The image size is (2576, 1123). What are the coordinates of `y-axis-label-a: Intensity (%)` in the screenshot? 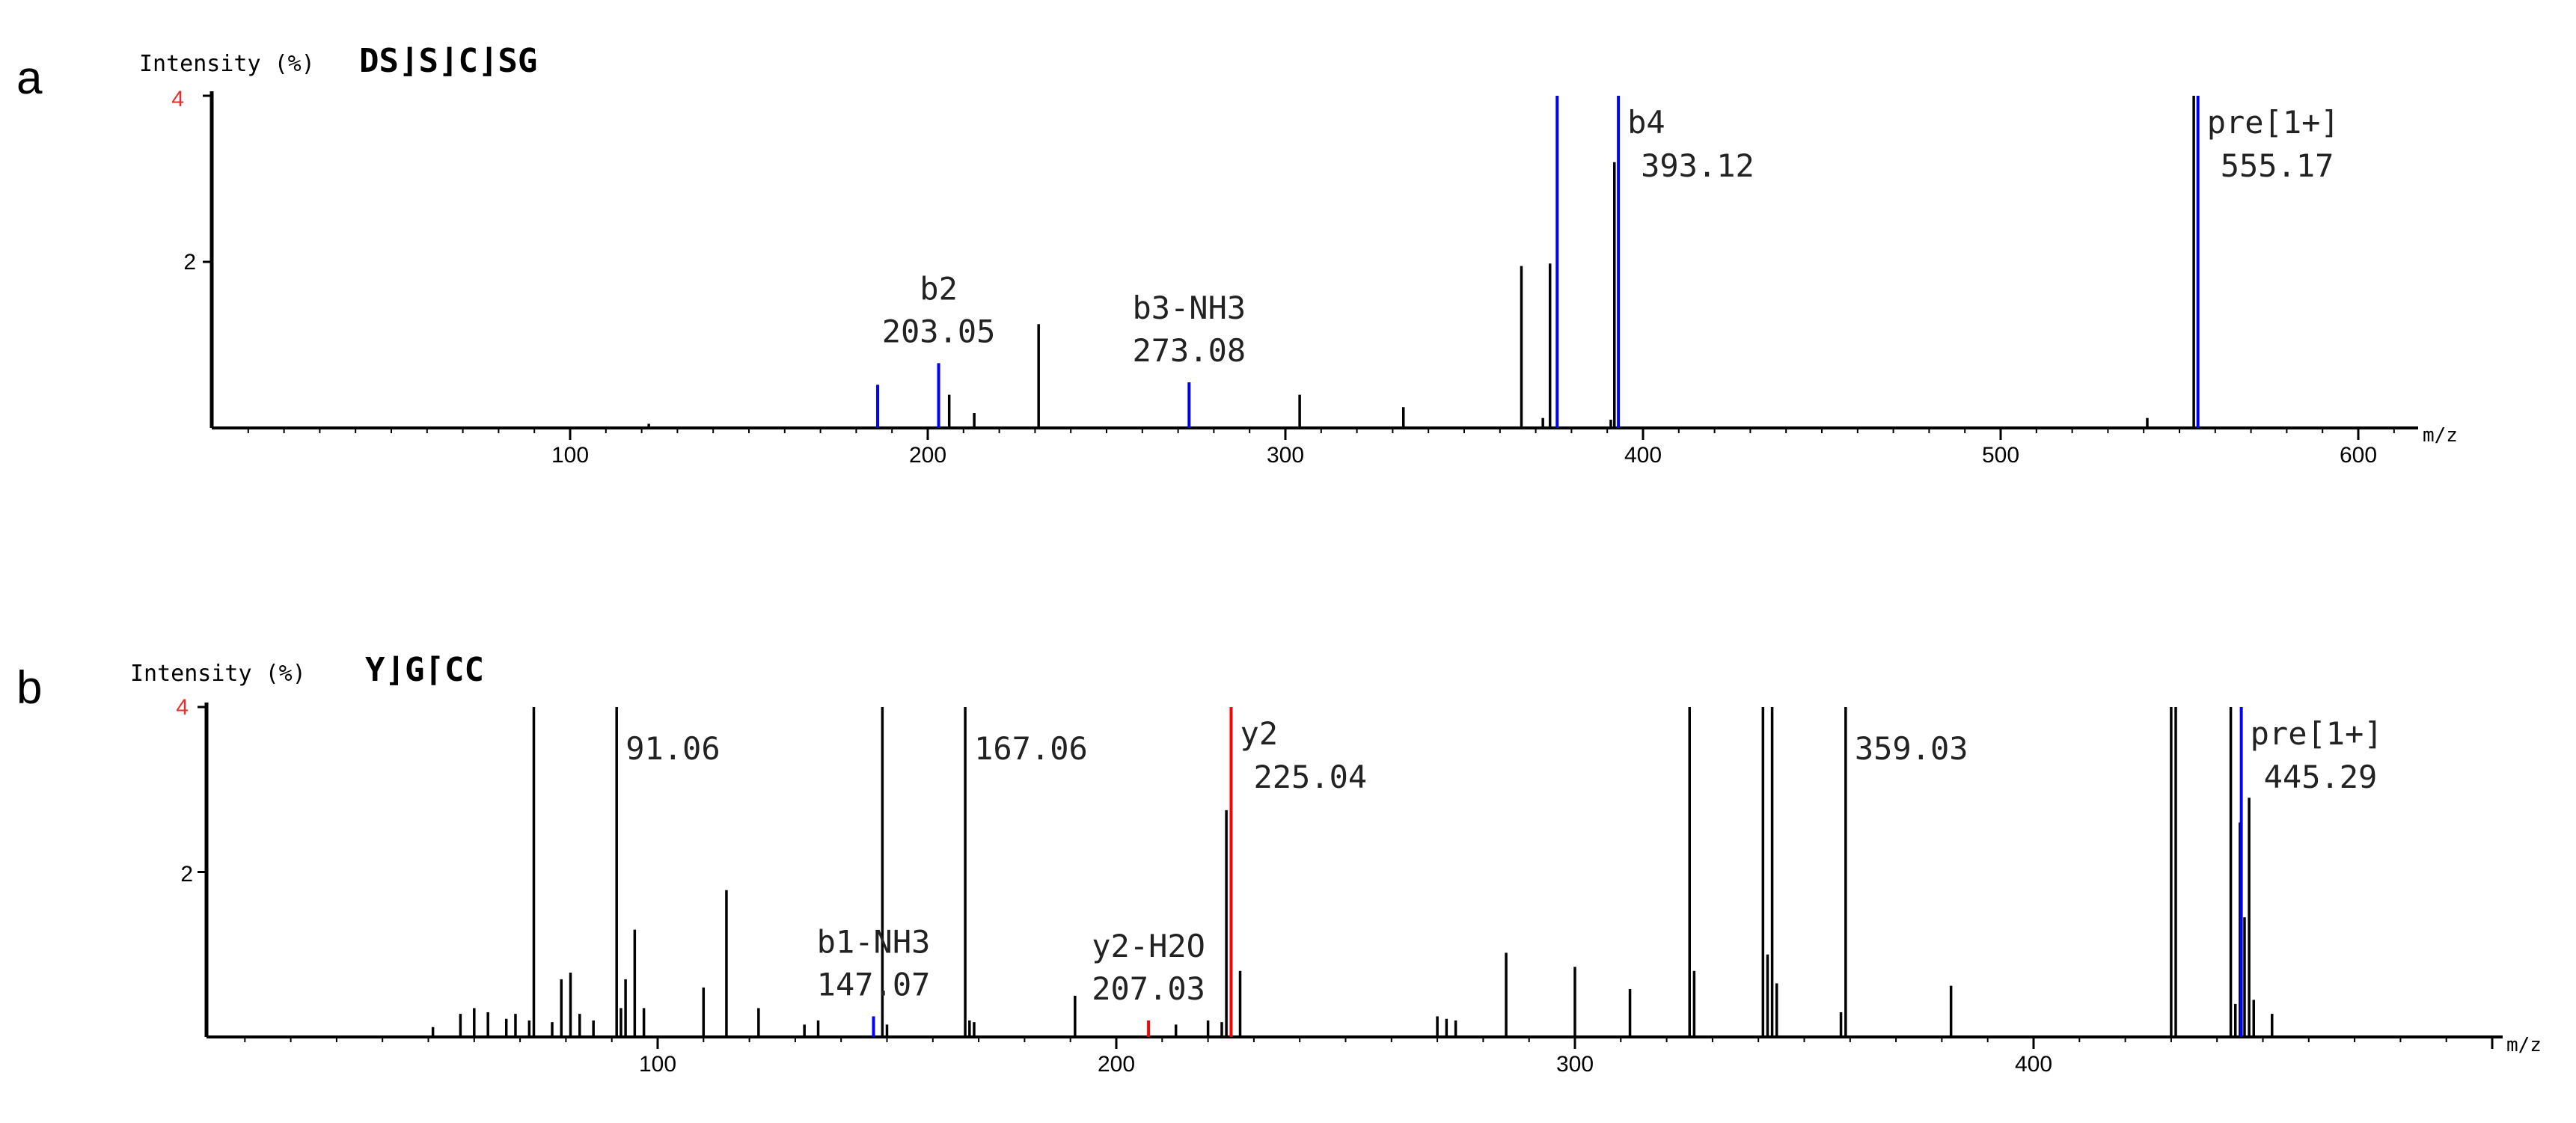 It's located at (227, 64).